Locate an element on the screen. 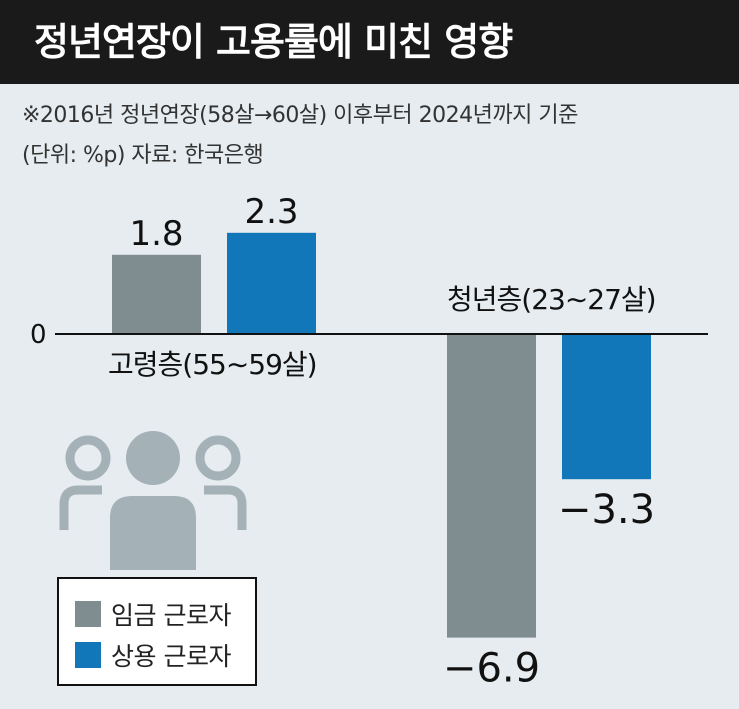  category-label-older: 고령층(55∼59살) is located at coordinates (212, 364).